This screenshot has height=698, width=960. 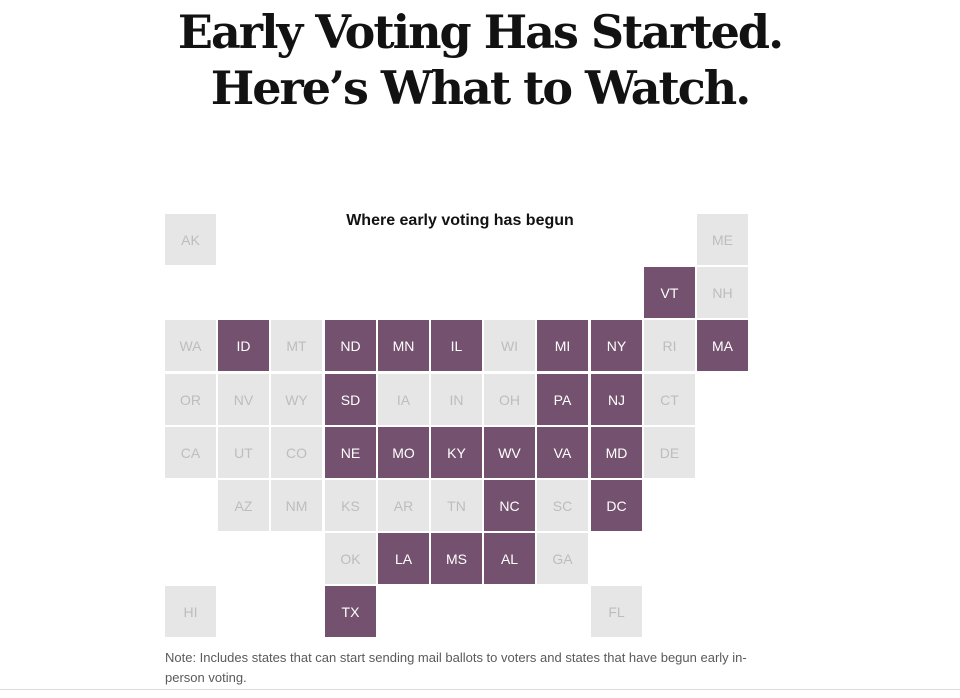 I want to click on state-tile-ky: KY, so click(x=456, y=452).